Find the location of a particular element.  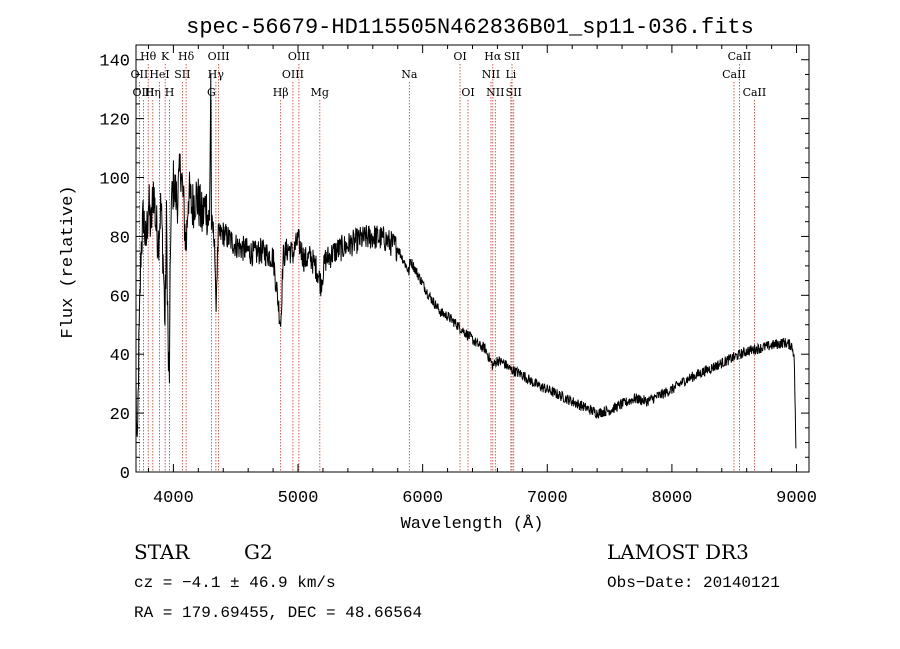

reference-line-label-0: Hθ is located at coordinates (148, 56).